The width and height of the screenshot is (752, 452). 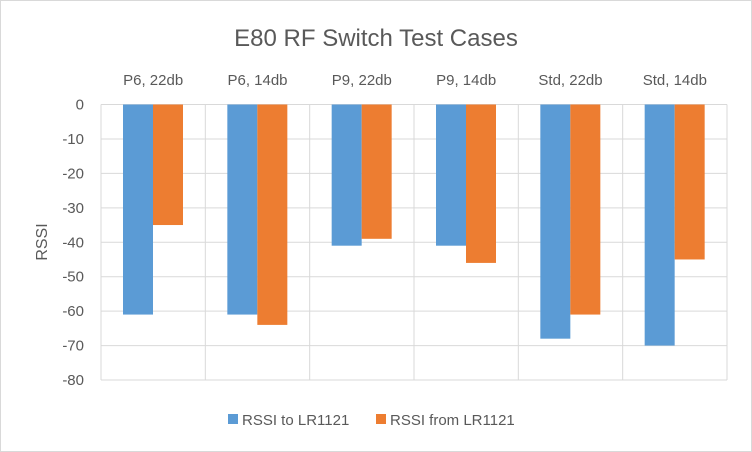 What do you see at coordinates (570, 80) in the screenshot?
I see `category-label: Std, 22db` at bounding box center [570, 80].